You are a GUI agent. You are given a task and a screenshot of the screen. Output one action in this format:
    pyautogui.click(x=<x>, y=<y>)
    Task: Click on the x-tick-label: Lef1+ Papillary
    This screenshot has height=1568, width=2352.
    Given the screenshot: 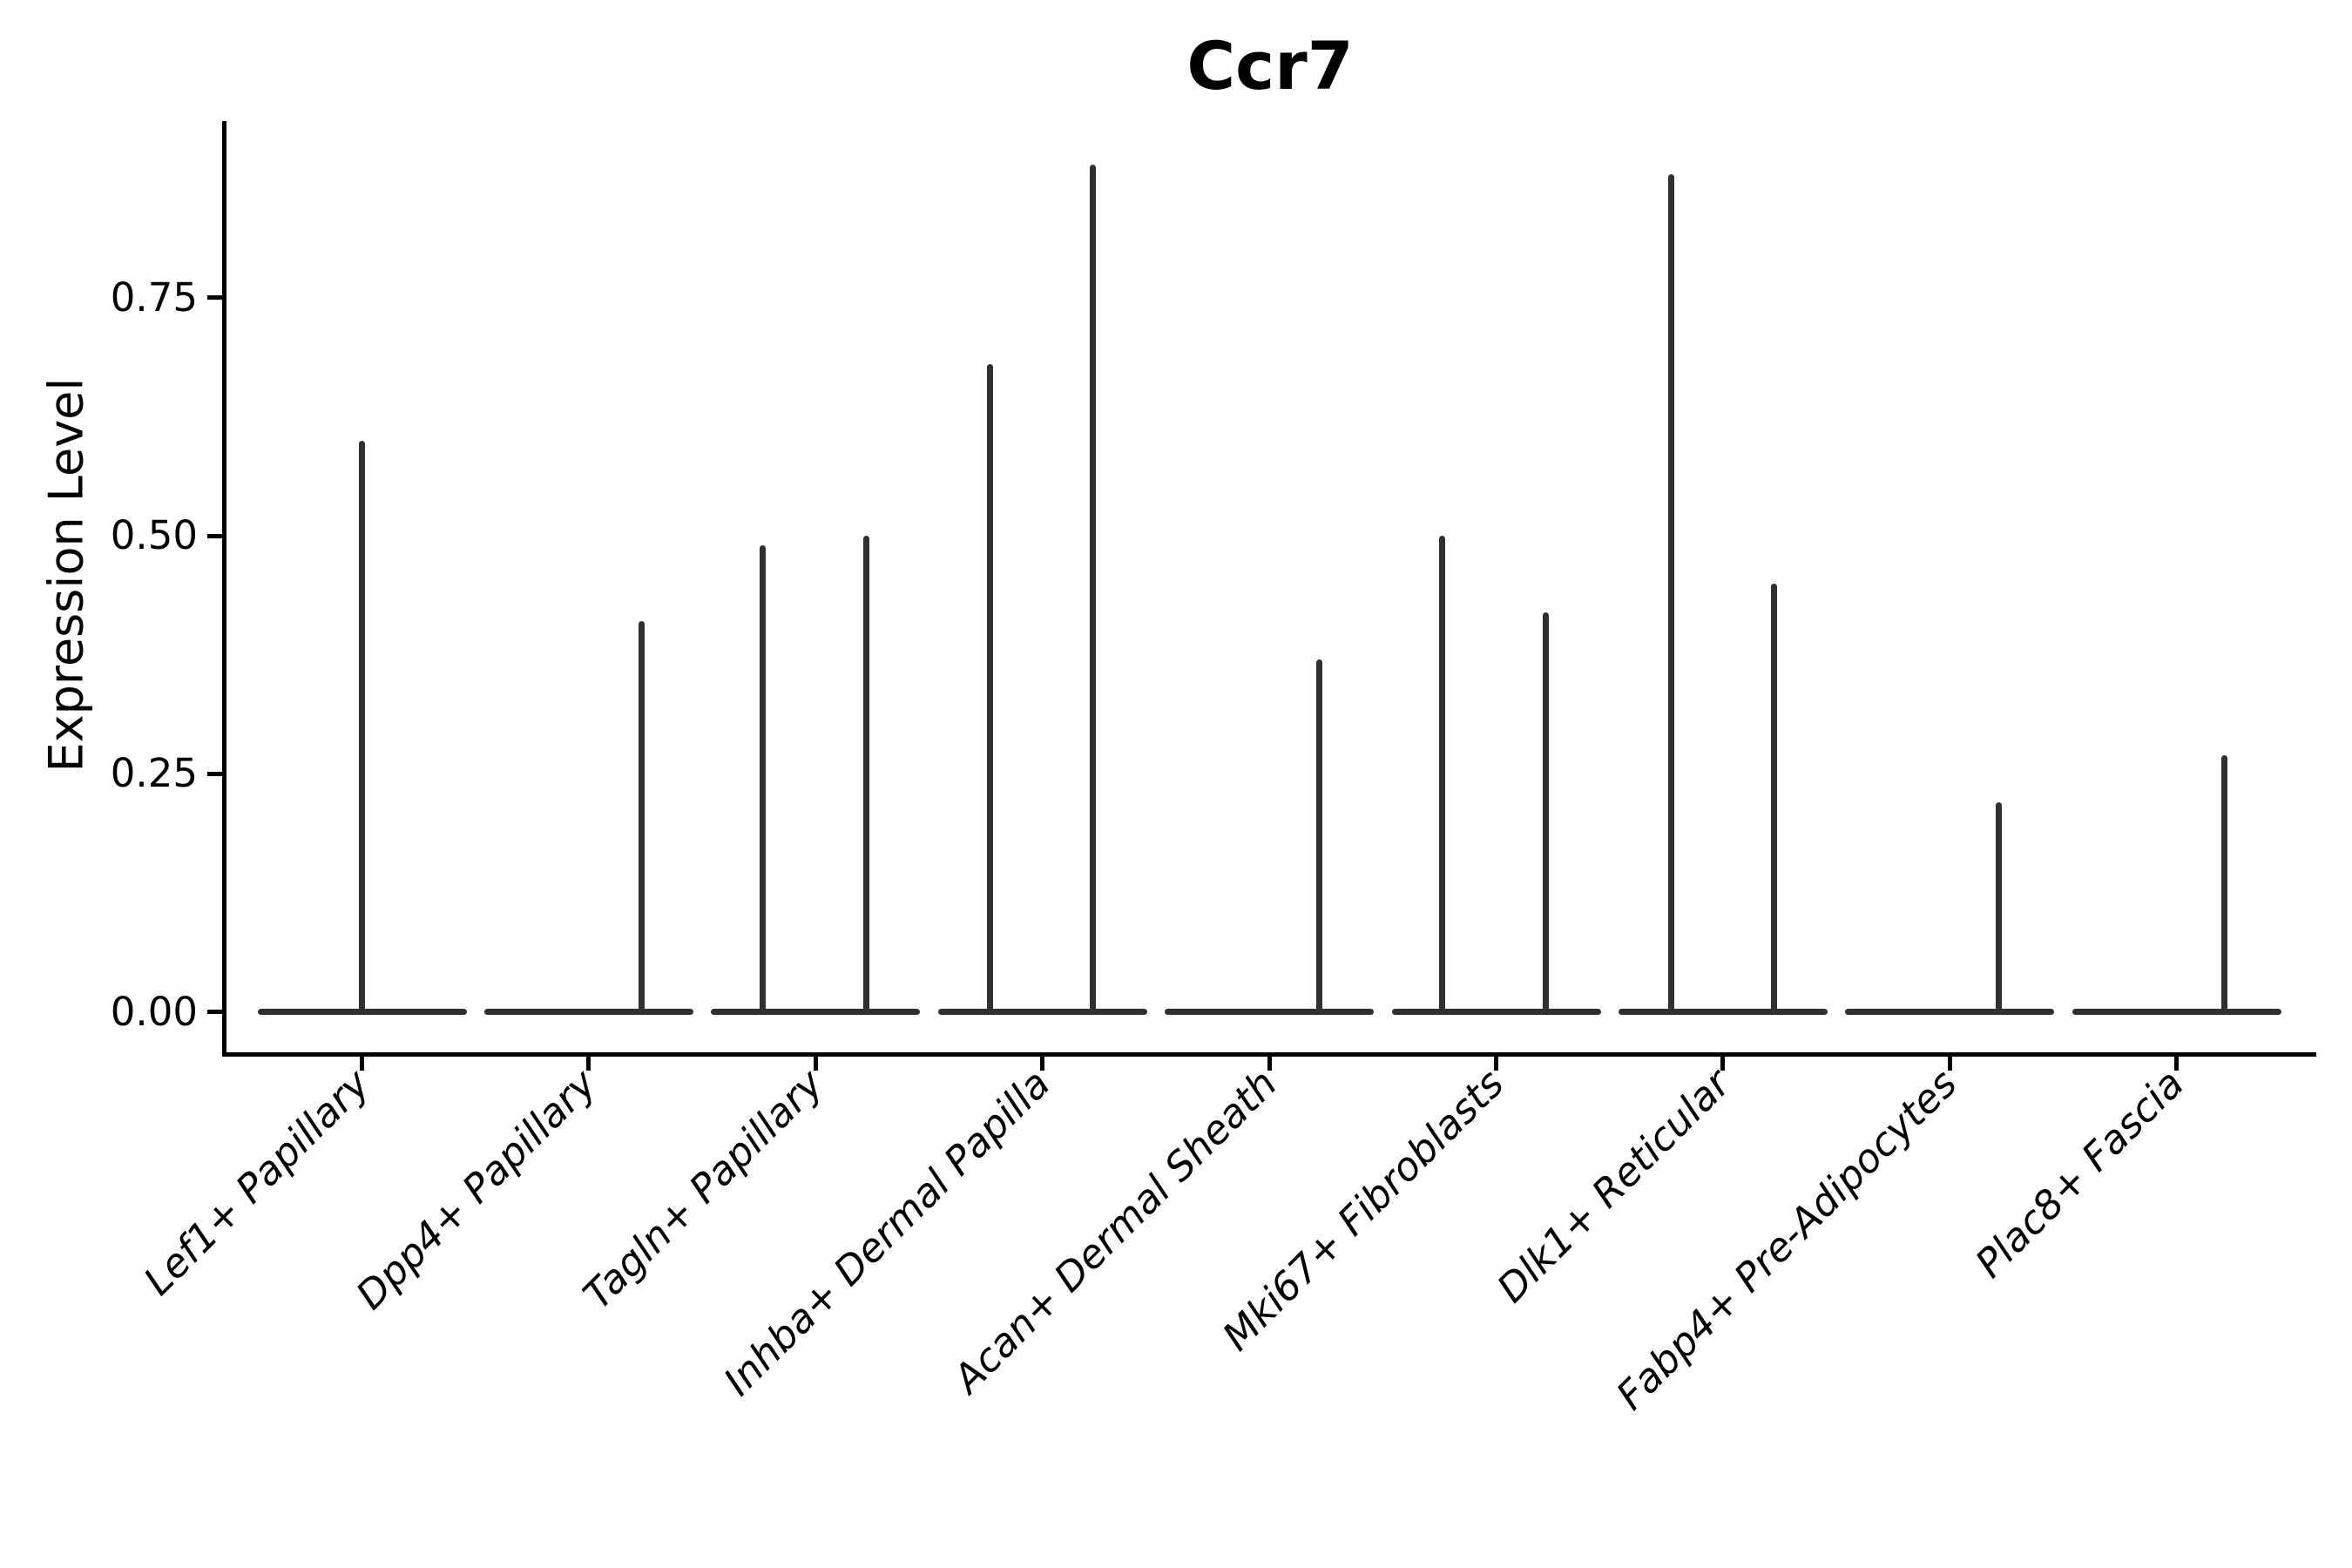 What is the action you would take?
    pyautogui.click(x=256, y=1182)
    